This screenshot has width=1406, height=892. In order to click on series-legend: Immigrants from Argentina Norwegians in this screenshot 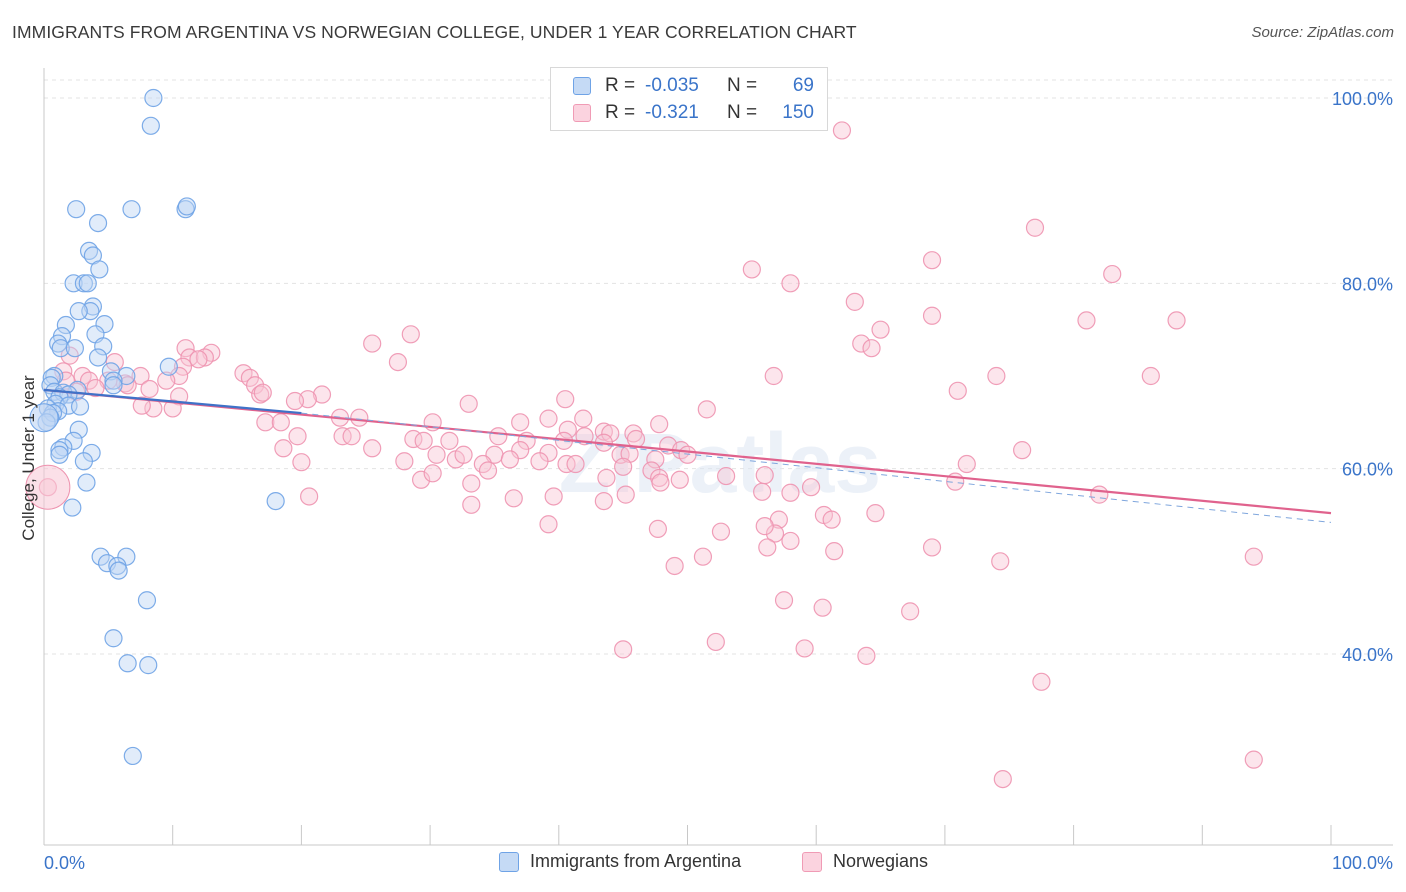, I will do `click(703, 864)`.